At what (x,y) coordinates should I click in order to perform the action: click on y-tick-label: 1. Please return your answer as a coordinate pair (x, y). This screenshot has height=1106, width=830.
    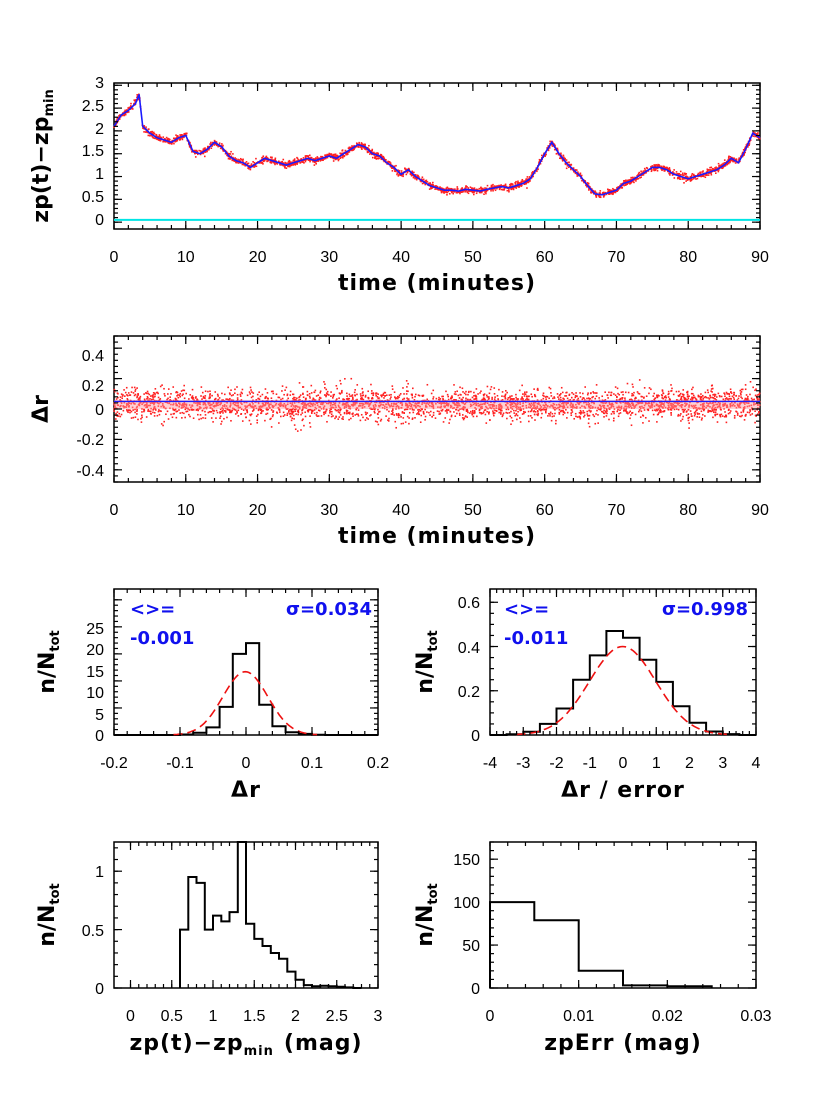
    Looking at the image, I should click on (99, 174).